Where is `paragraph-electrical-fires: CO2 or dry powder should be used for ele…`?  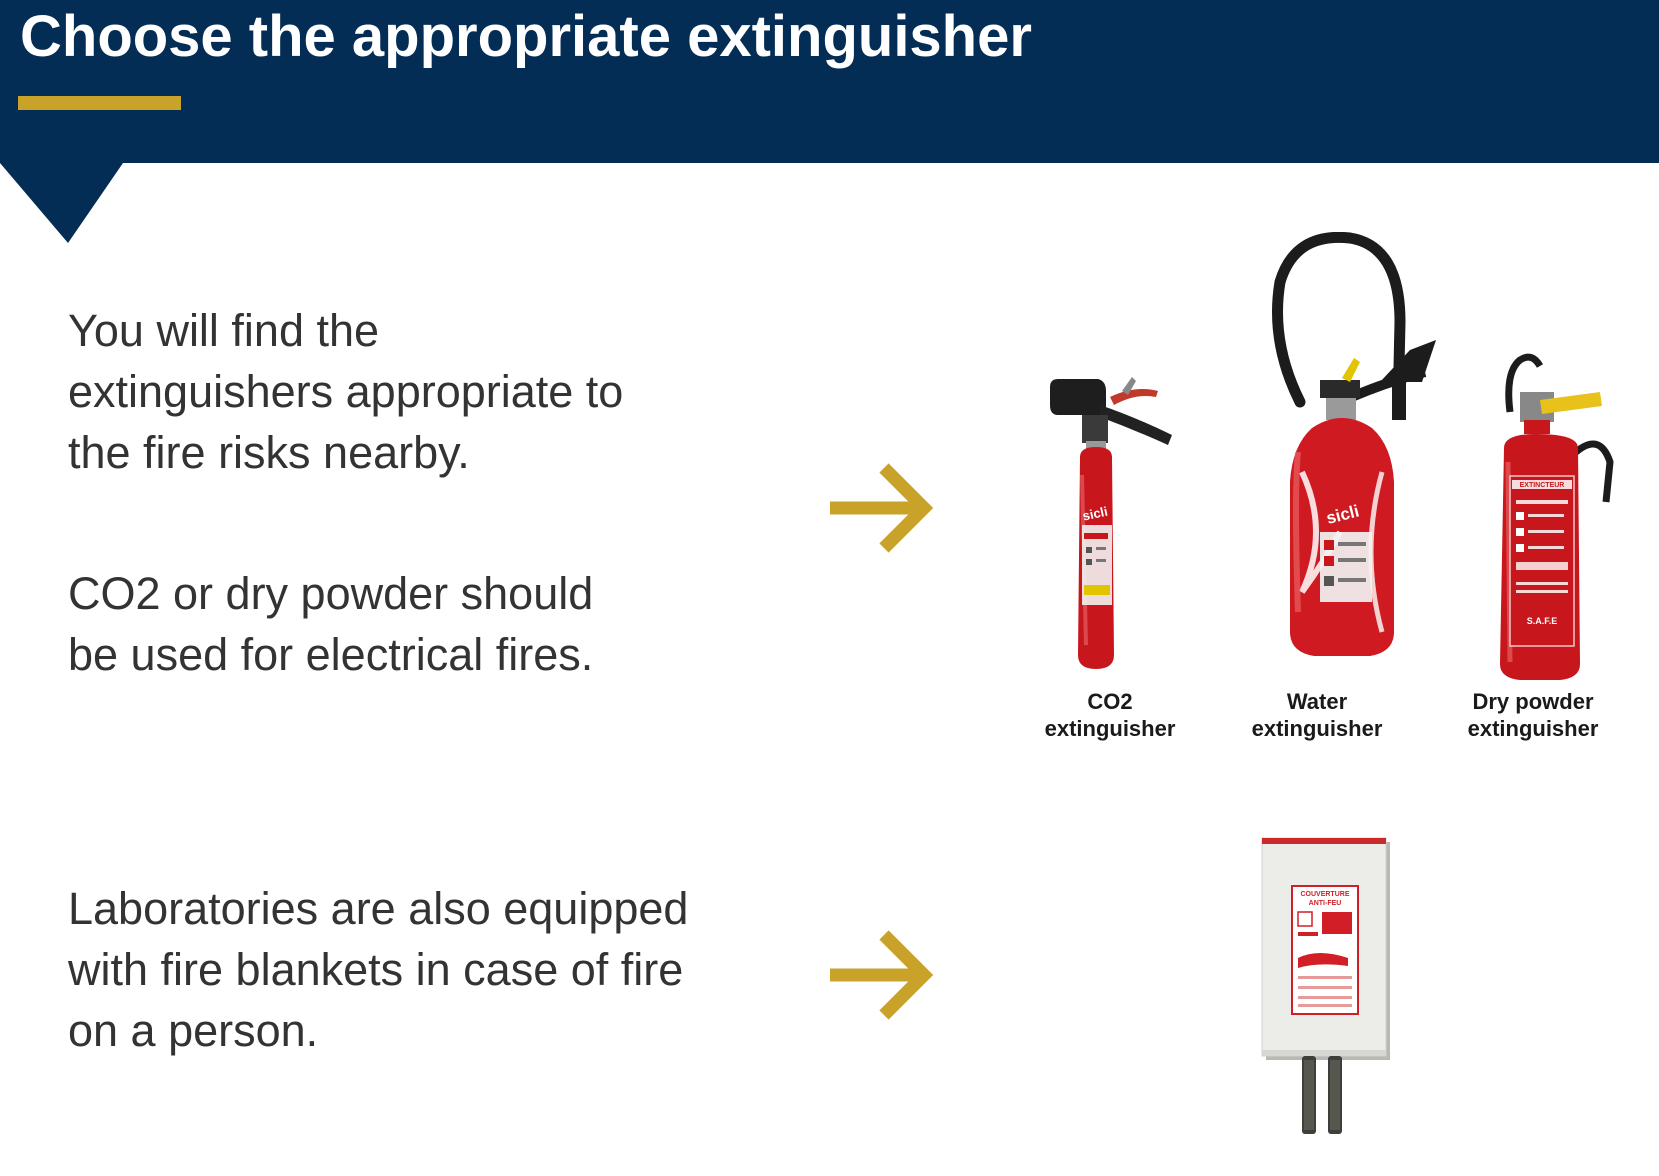 paragraph-electrical-fires: CO2 or dry powder should be used for ele… is located at coordinates (388, 624).